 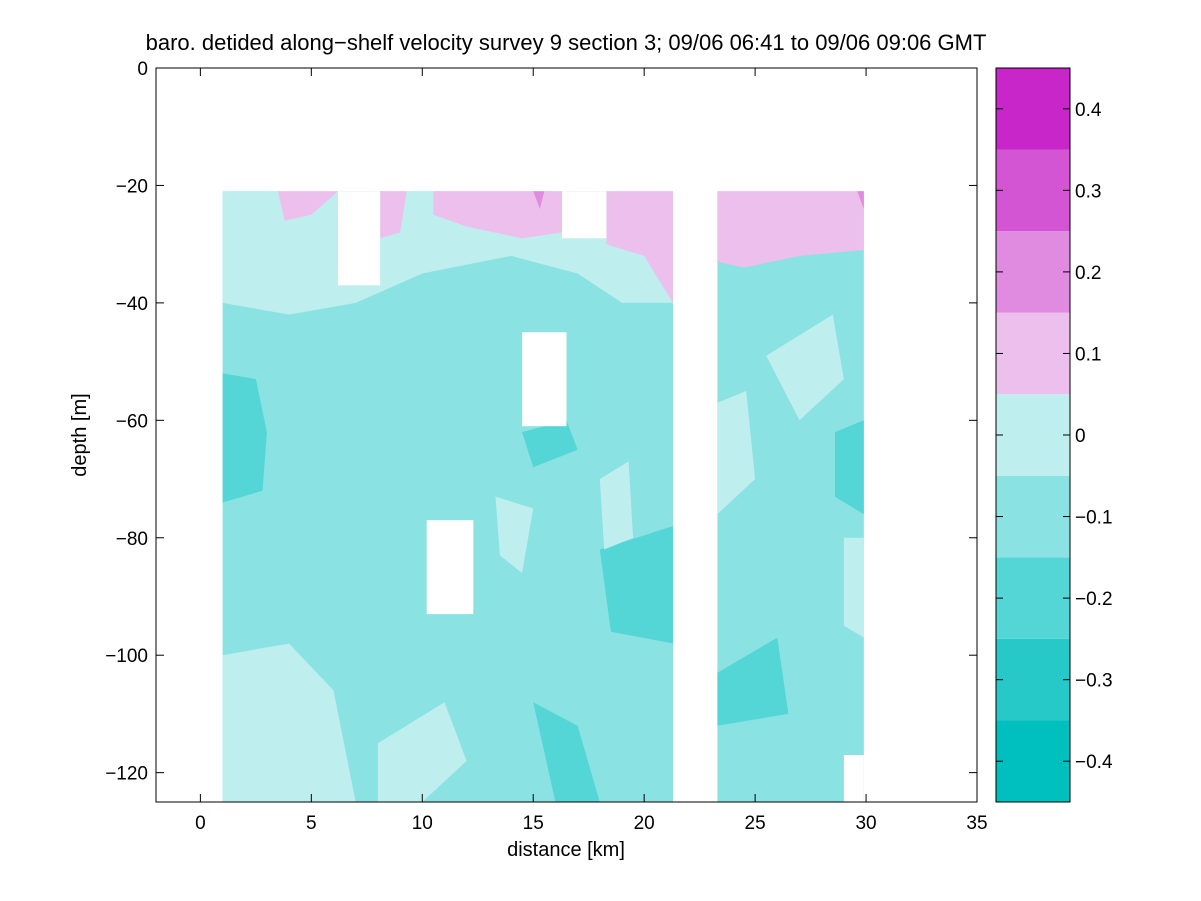 I want to click on colorbar-tick-label: 0.3, so click(x=1088, y=191).